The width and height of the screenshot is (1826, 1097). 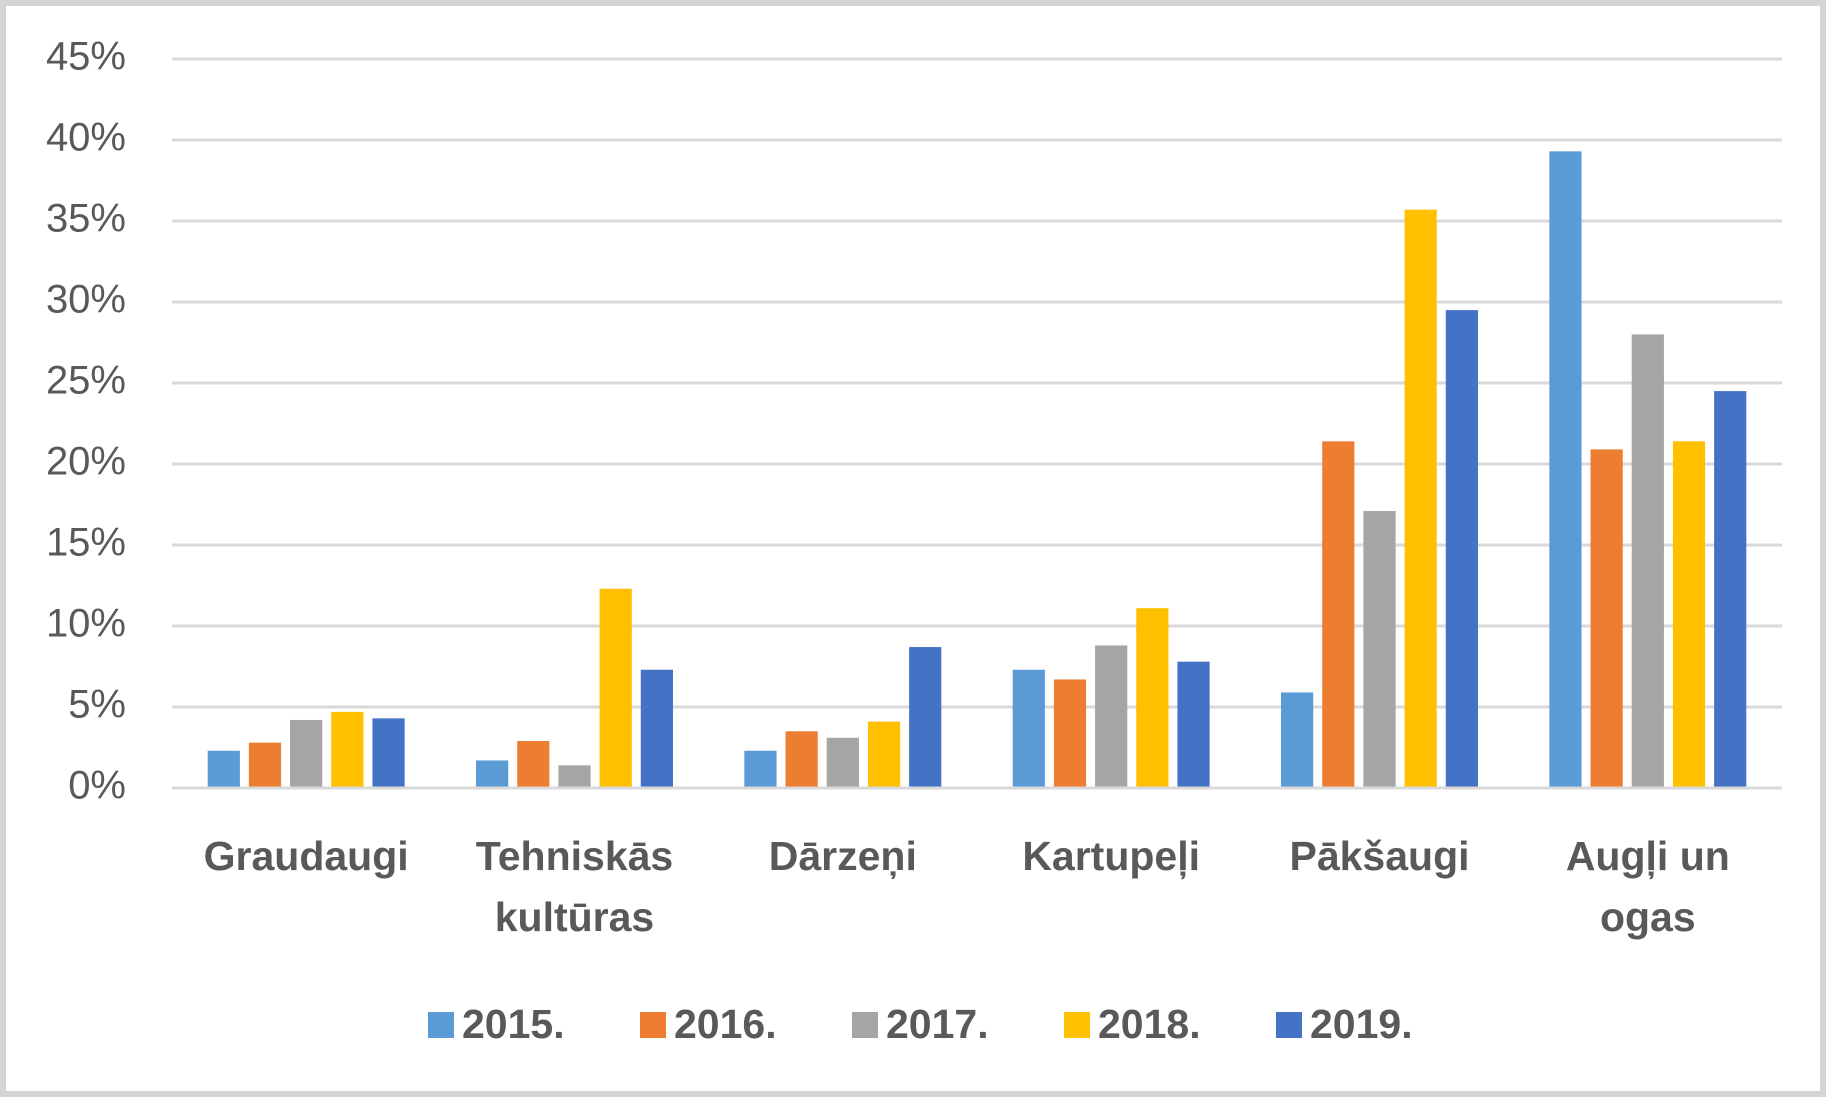 I want to click on x-tick-label: Pākšaugi, so click(x=1379, y=856).